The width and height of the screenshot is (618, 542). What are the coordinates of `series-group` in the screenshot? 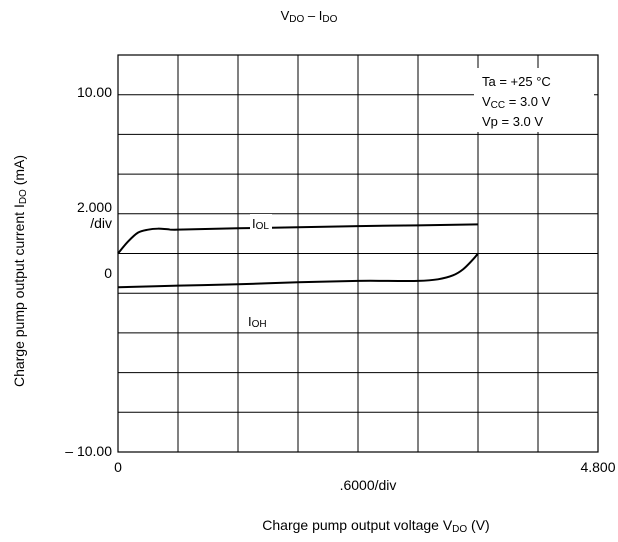 It's located at (298, 256).